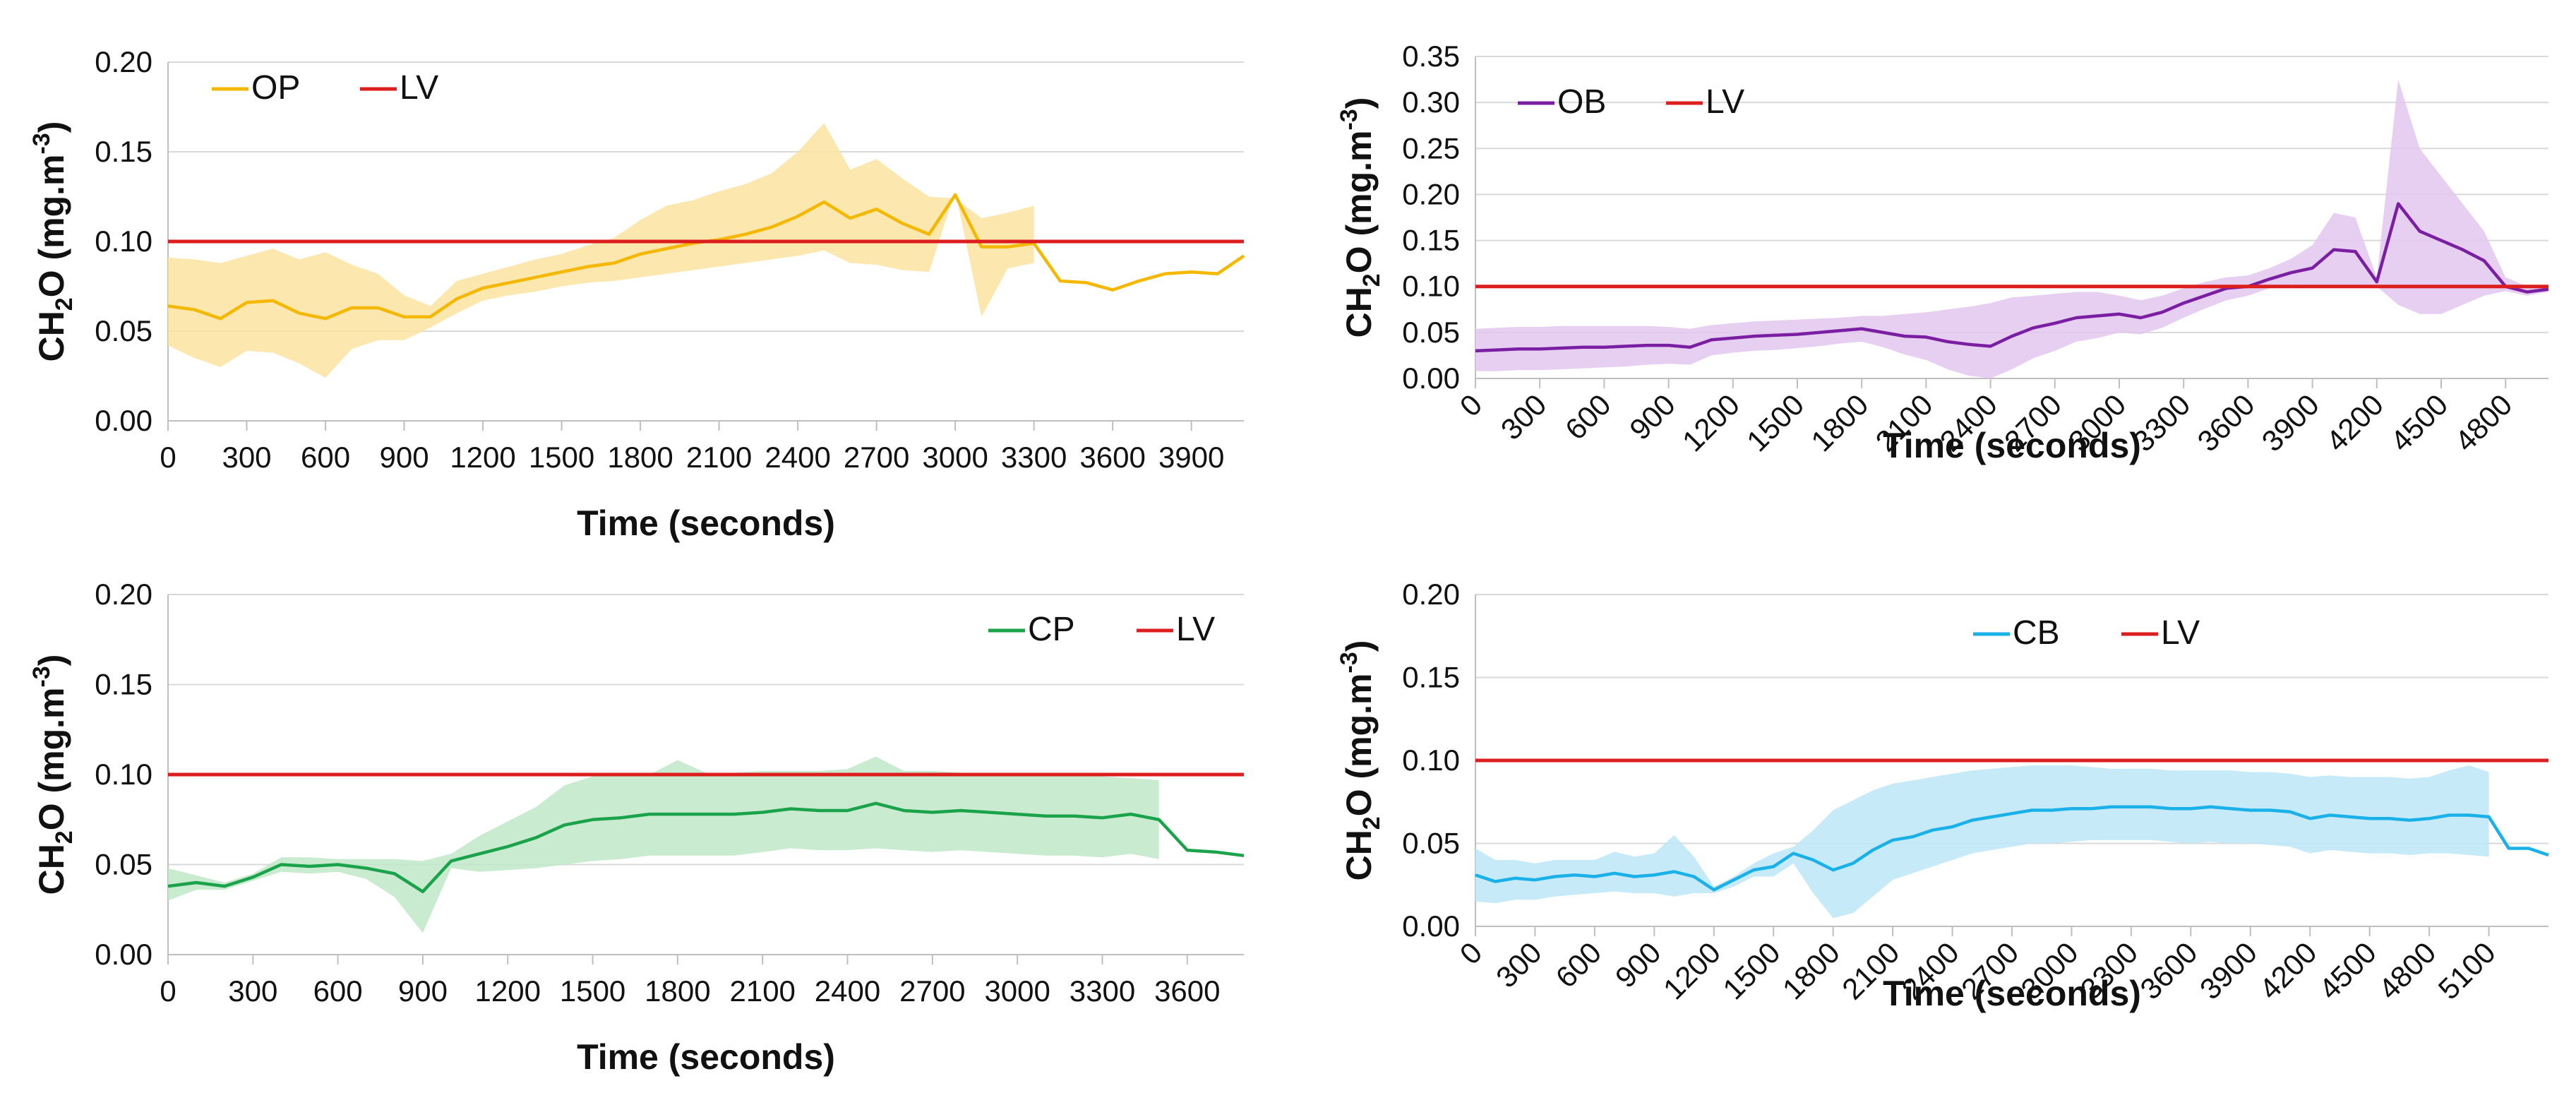 The height and width of the screenshot is (1093, 2576). Describe the element at coordinates (1431, 102) in the screenshot. I see `y-tick-label: 0.30` at that location.